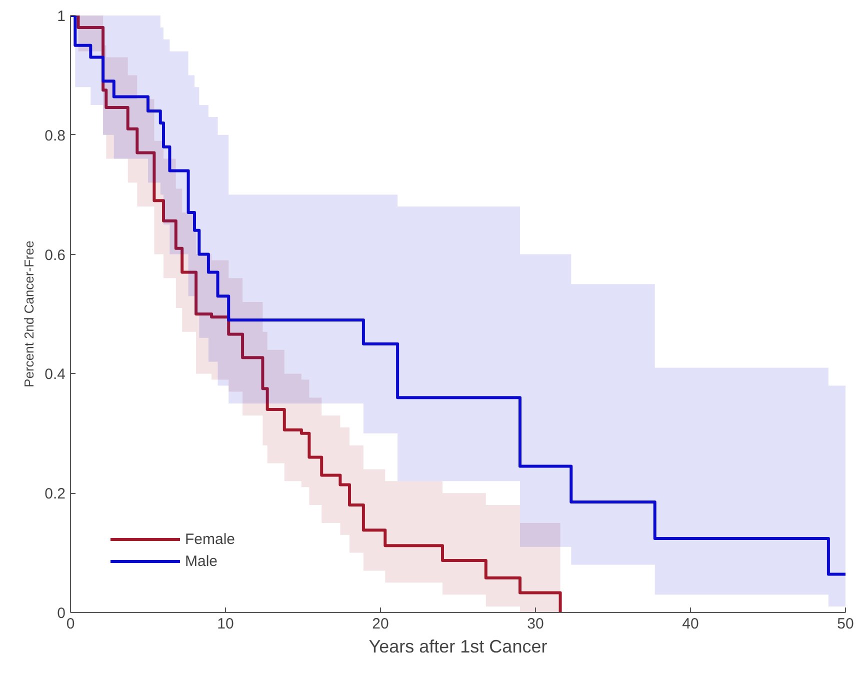  What do you see at coordinates (458, 646) in the screenshot?
I see `x-axis-title: Years after 1st Cancer` at bounding box center [458, 646].